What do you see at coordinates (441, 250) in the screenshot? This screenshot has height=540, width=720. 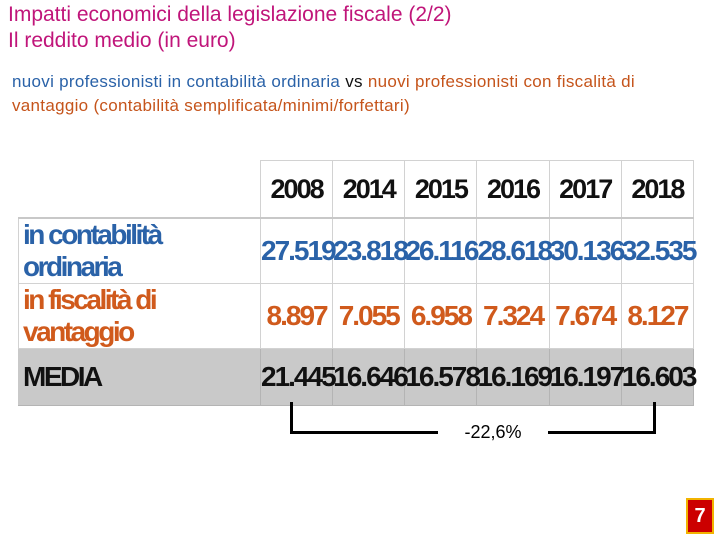 I see `table-cell: 26.116` at bounding box center [441, 250].